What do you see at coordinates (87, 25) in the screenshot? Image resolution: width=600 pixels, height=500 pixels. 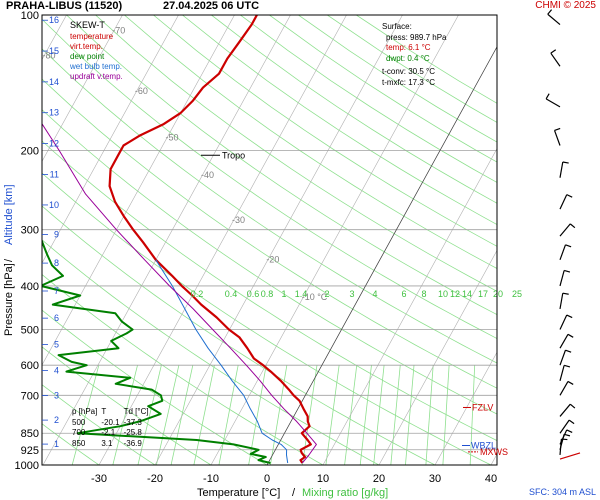 I see `legend-title: SKEW-T` at bounding box center [87, 25].